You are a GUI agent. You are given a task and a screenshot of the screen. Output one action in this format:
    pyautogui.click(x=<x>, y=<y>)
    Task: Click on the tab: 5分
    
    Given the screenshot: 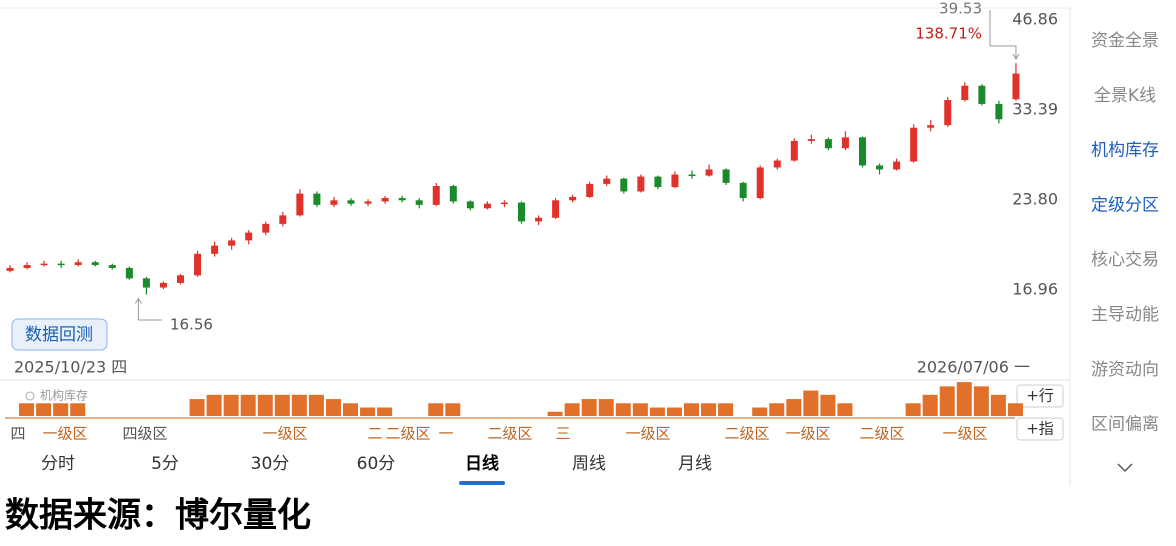 What is the action you would take?
    pyautogui.click(x=165, y=464)
    